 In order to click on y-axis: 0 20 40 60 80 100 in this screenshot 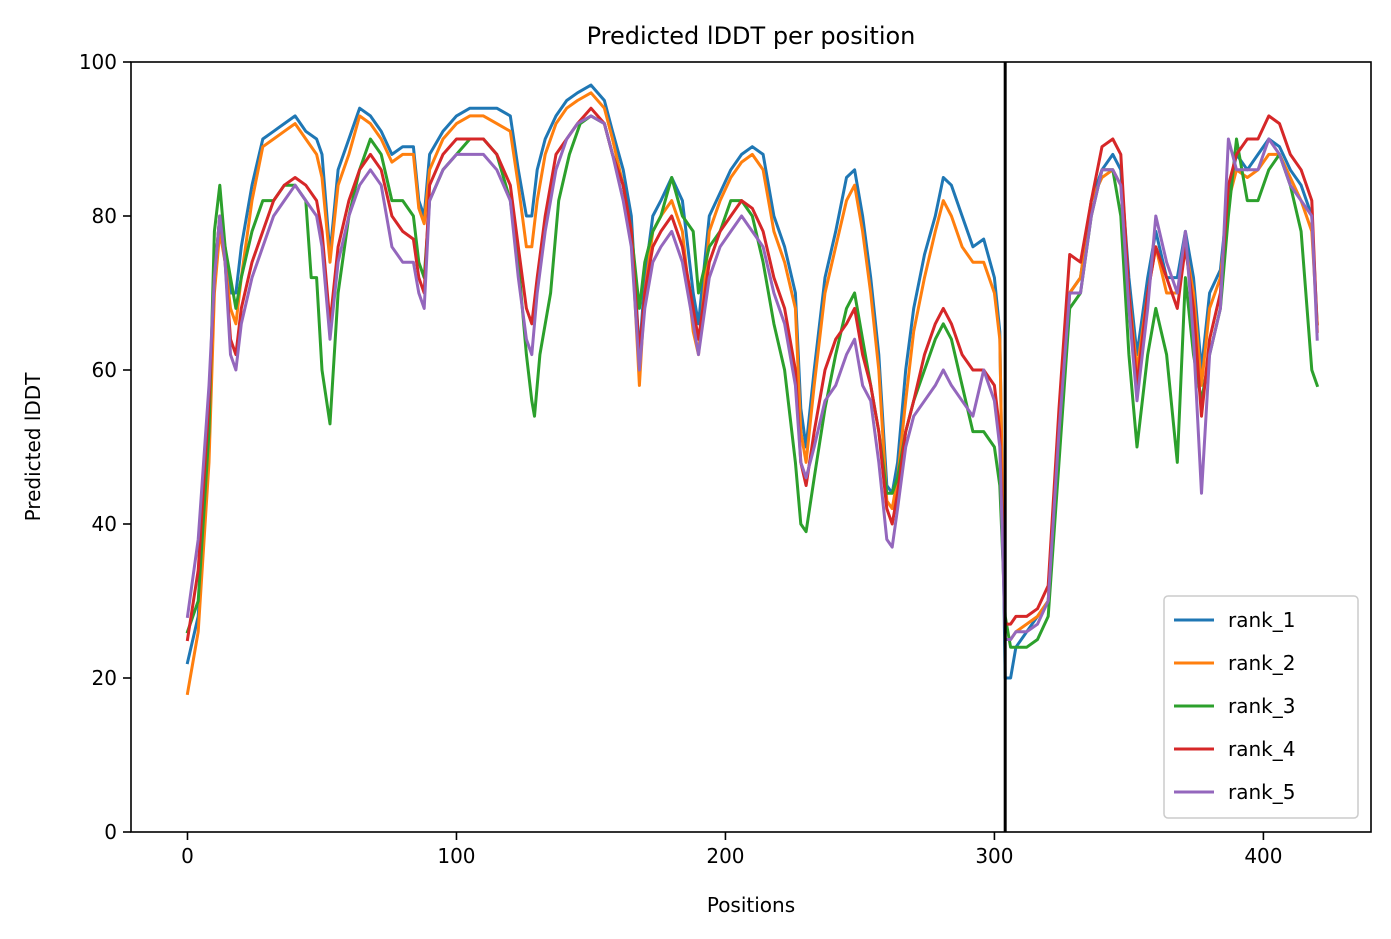, I will do `click(105, 447)`.